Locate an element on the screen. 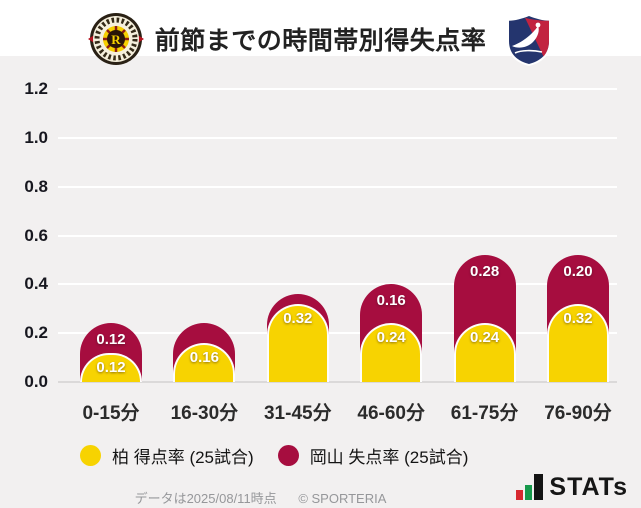 This screenshot has width=641, height=508. legend-label-away: 岡山 失点率 (25試合) is located at coordinates (389, 457).